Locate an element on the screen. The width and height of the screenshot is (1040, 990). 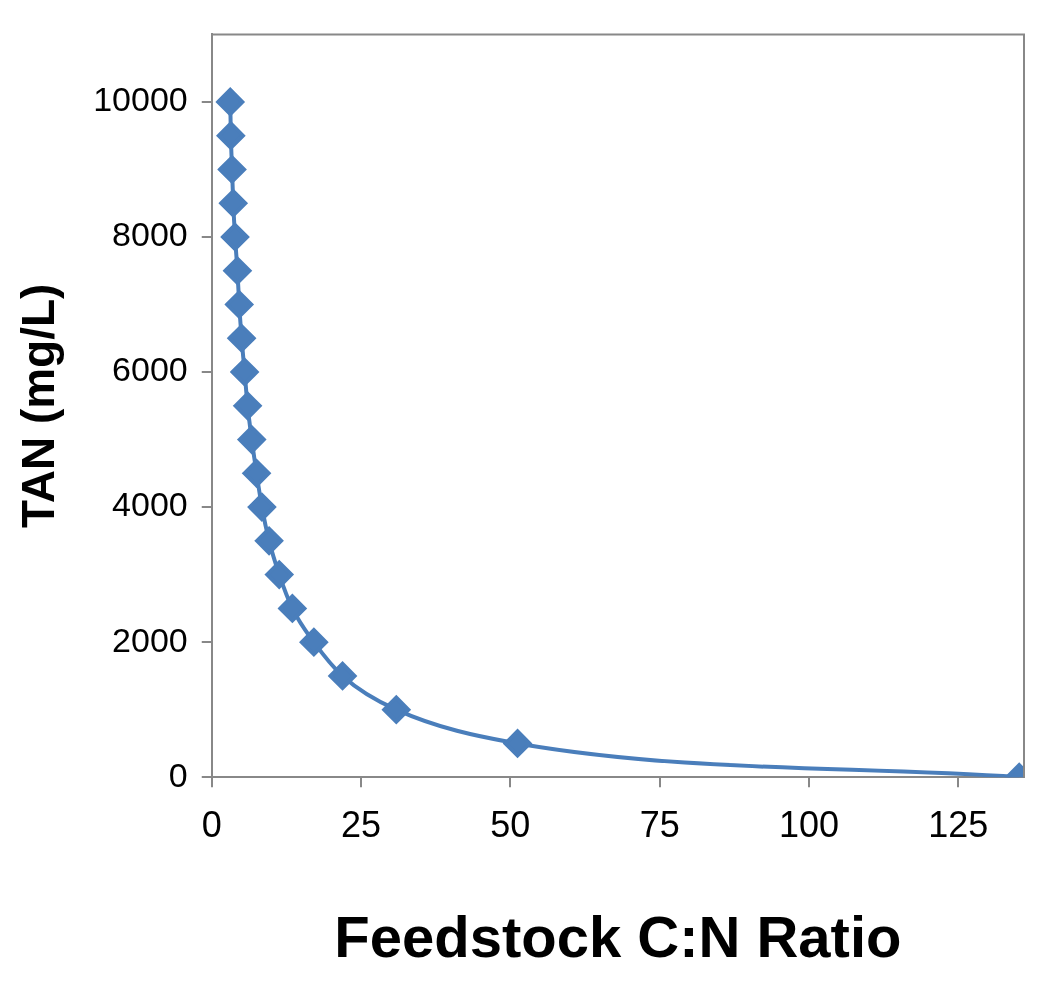
x-tick-label: 0 is located at coordinates (211, 824).